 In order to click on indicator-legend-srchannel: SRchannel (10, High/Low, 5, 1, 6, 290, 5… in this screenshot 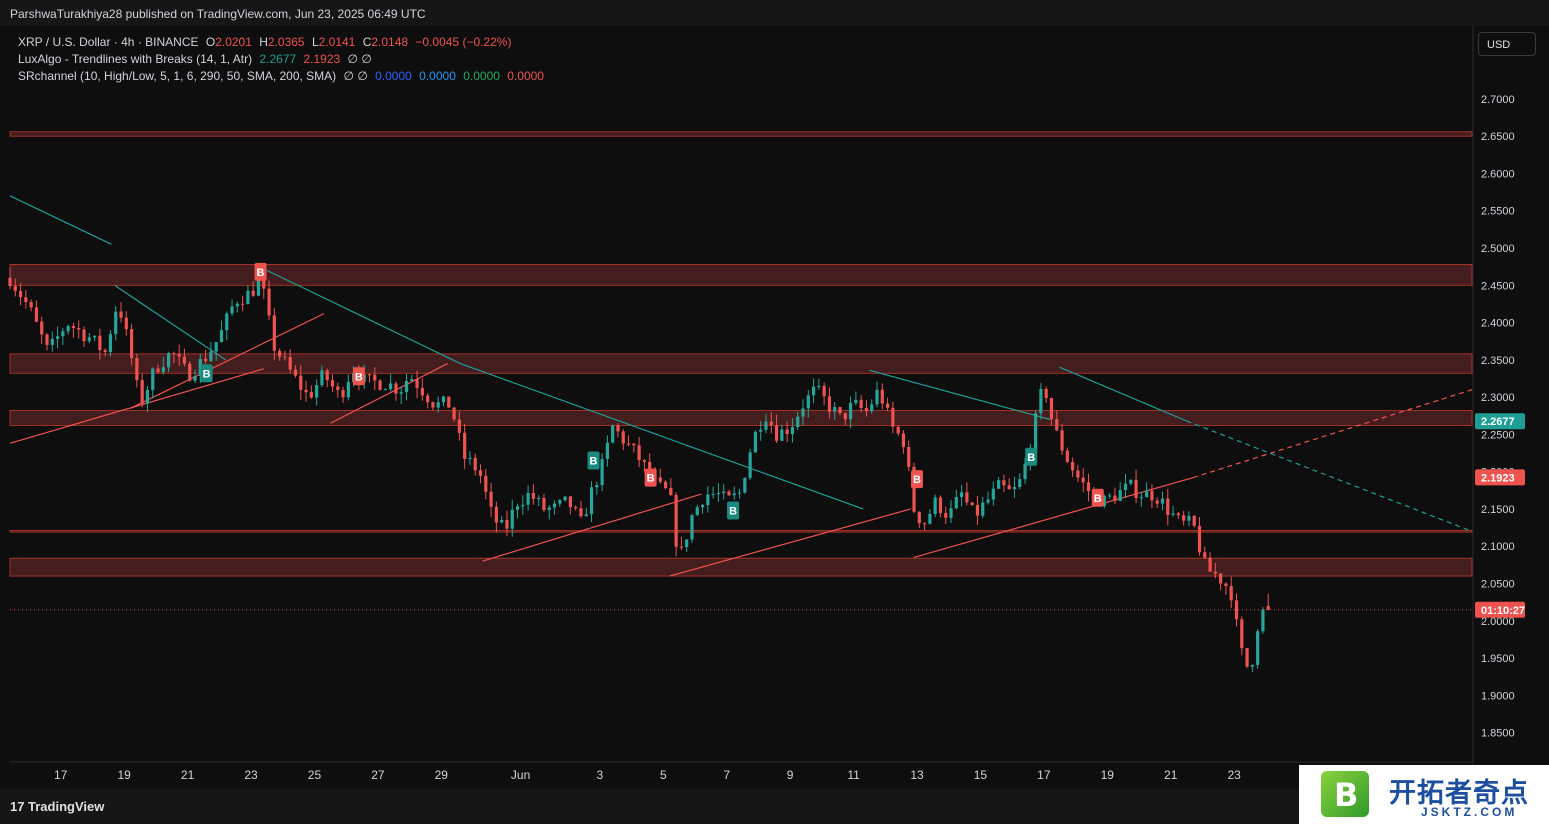, I will do `click(283, 76)`.